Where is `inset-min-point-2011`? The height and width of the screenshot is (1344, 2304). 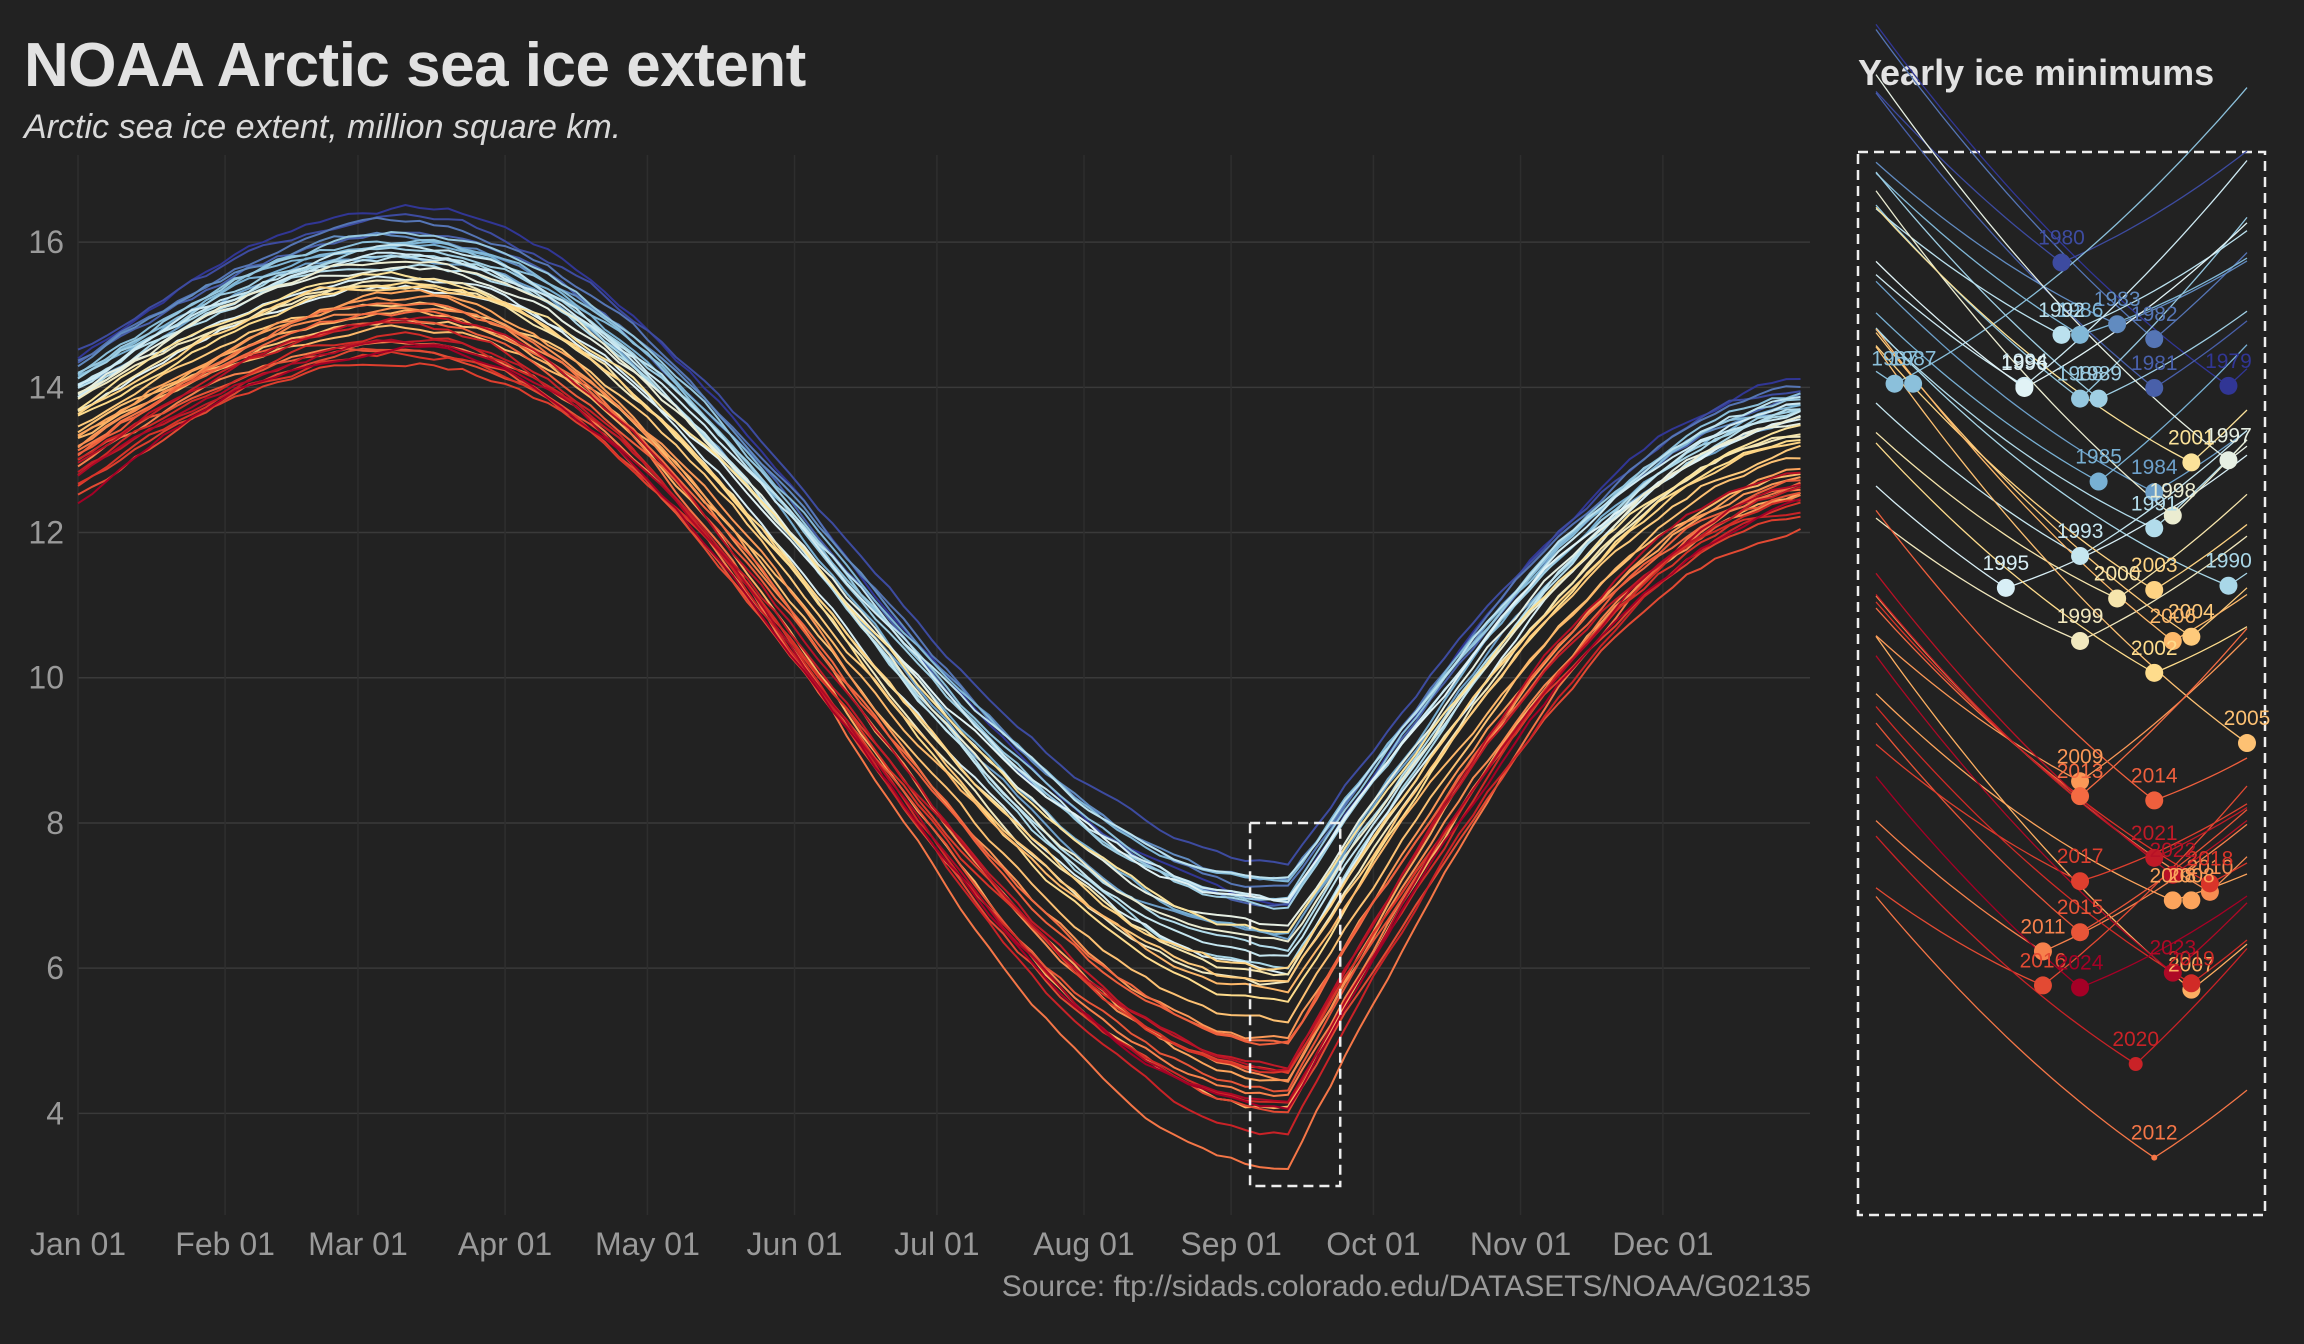
inset-min-point-2011 is located at coordinates (2042, 951).